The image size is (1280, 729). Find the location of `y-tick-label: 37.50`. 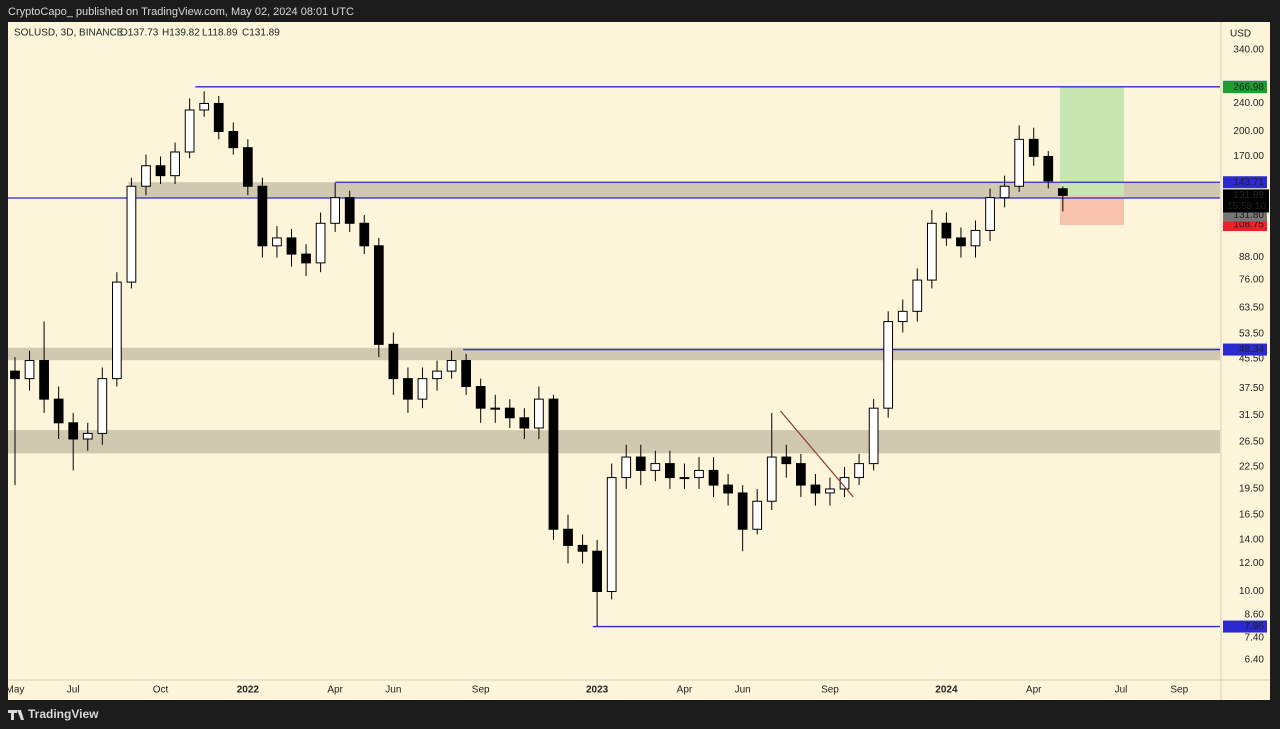

y-tick-label: 37.50 is located at coordinates (1251, 388).